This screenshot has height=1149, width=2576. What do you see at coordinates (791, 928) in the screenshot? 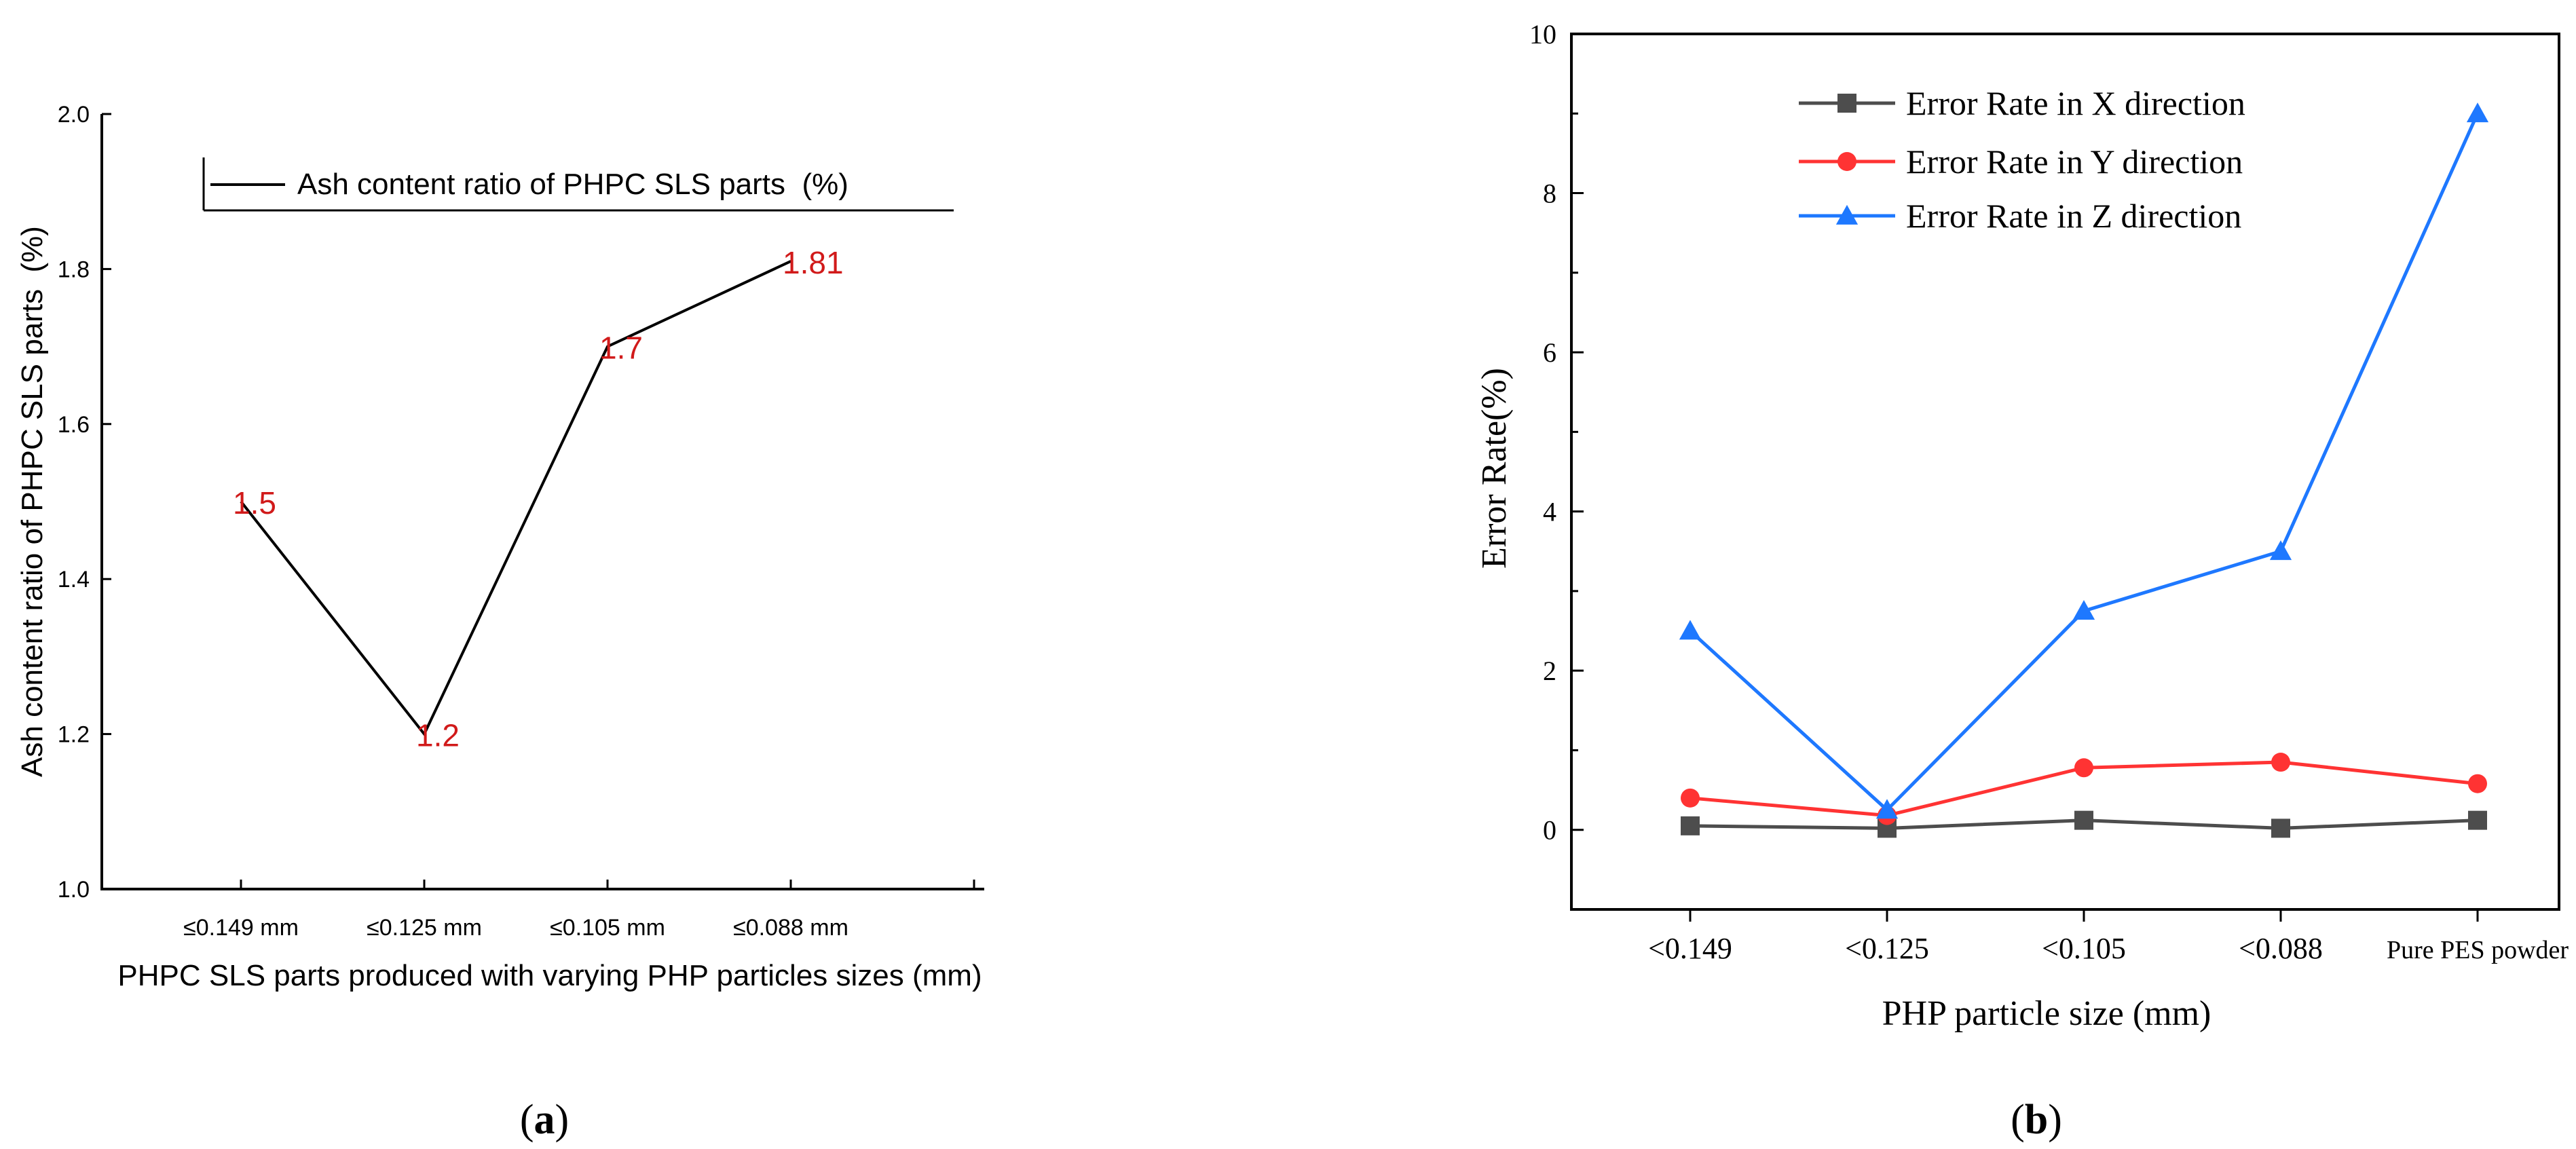
I see `a-x-tick-label: ≤0.088 mm` at bounding box center [791, 928].